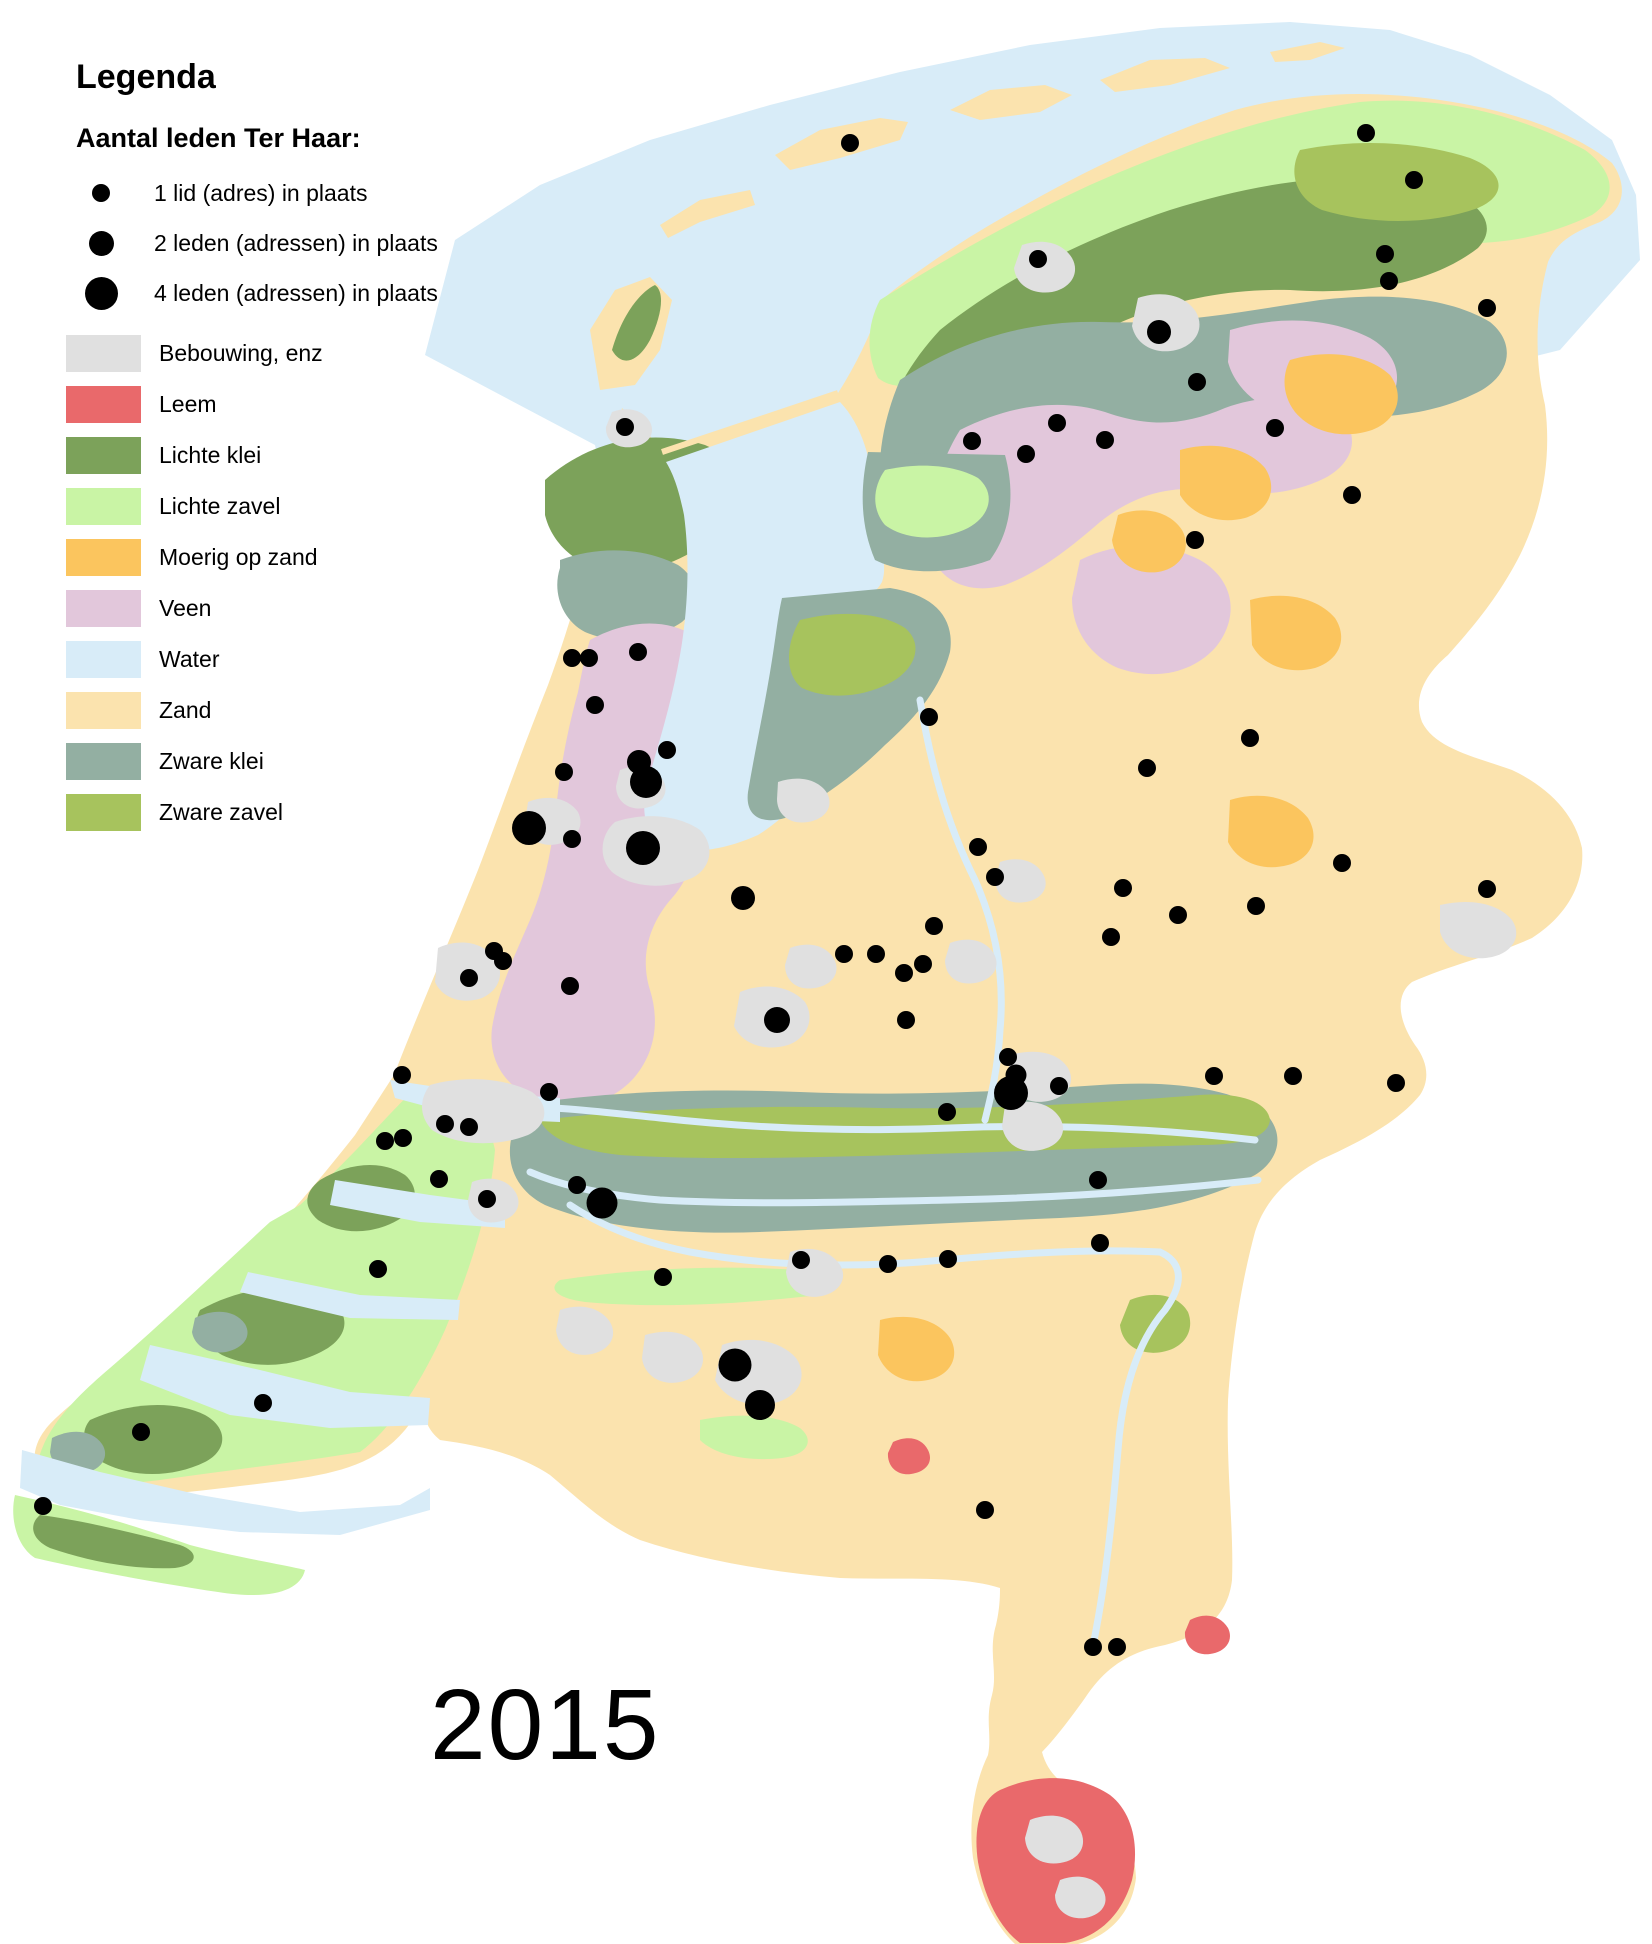 The height and width of the screenshot is (1944, 1652). I want to click on legend-swatch-lichte_klei, so click(103, 455).